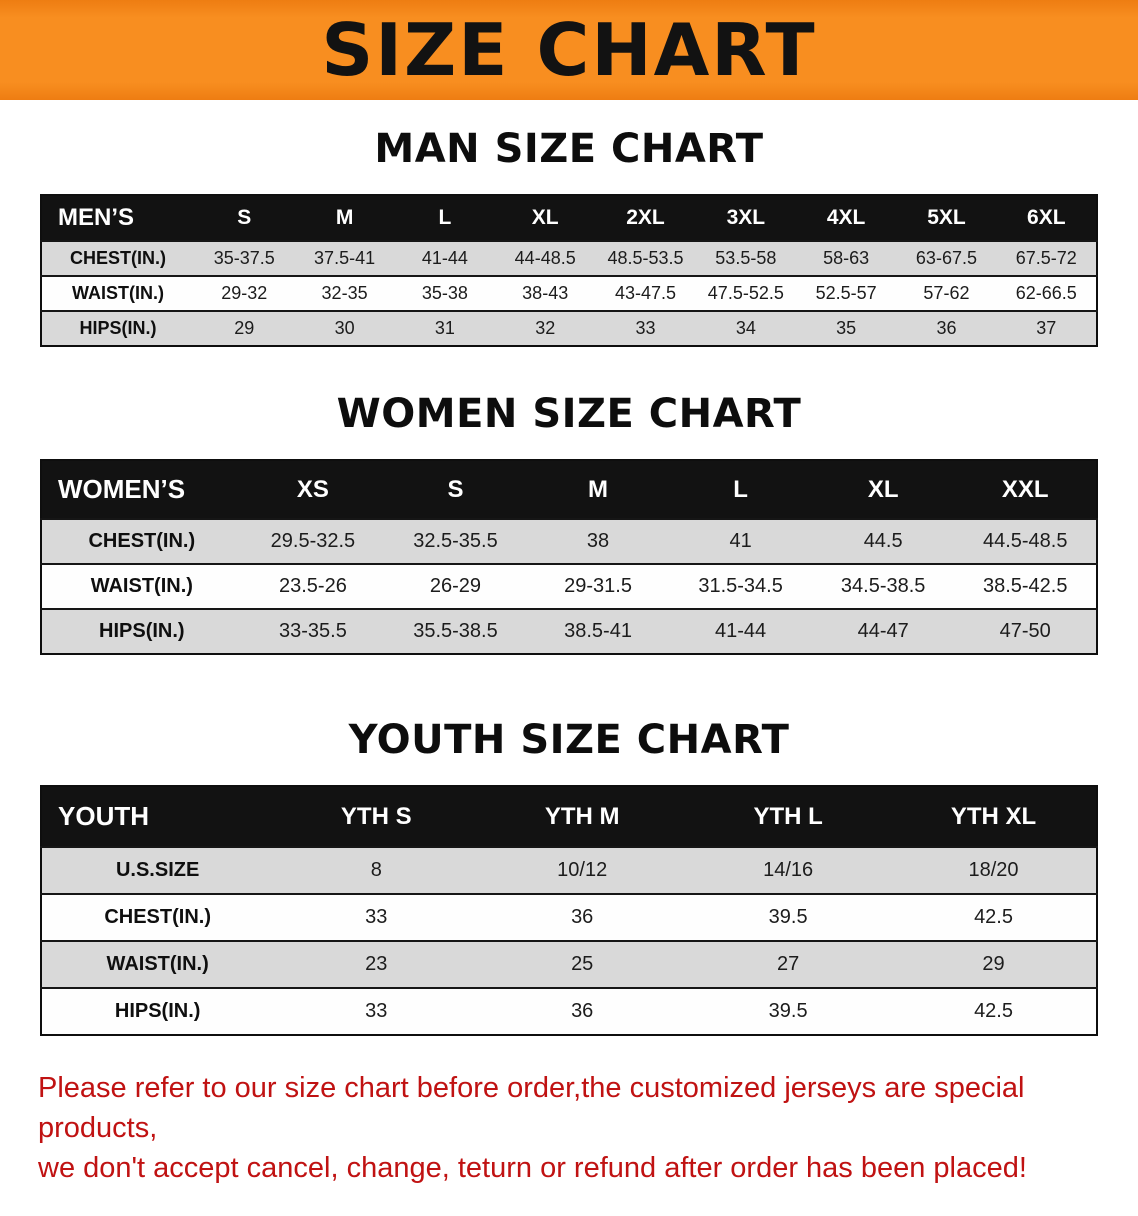 Image resolution: width=1138 pixels, height=1216 pixels. What do you see at coordinates (103, 816) in the screenshot?
I see `table-title-cell: YOUTH` at bounding box center [103, 816].